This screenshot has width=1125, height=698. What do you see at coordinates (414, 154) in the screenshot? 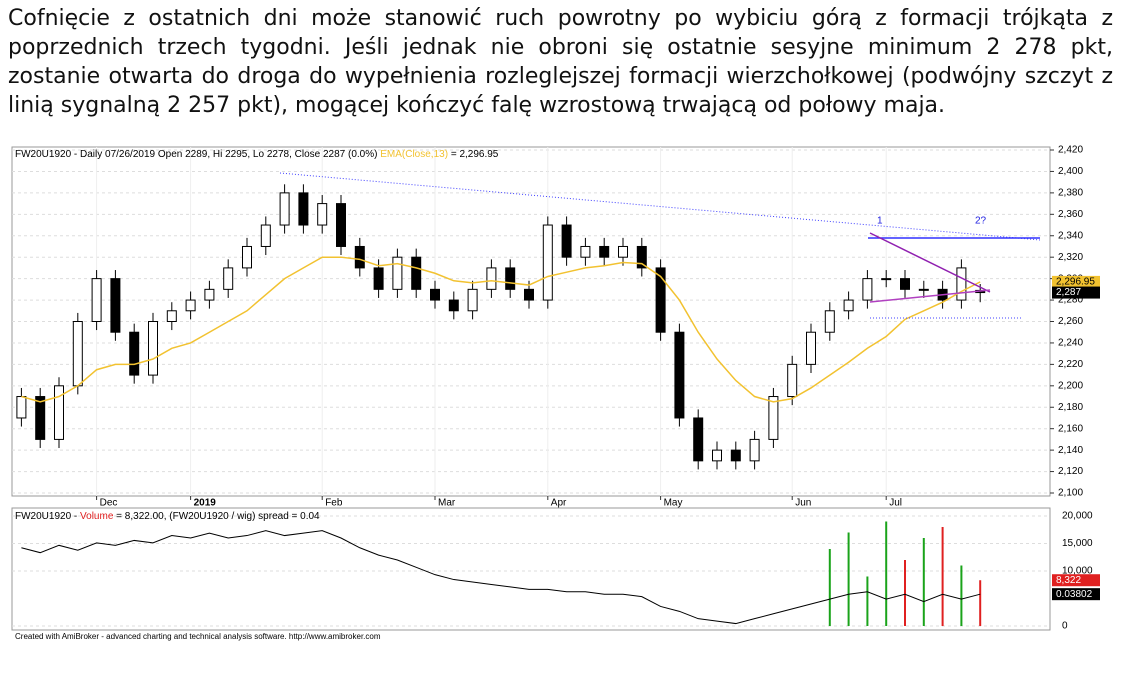
I see `ema-name: EMA(Close,13)` at bounding box center [414, 154].